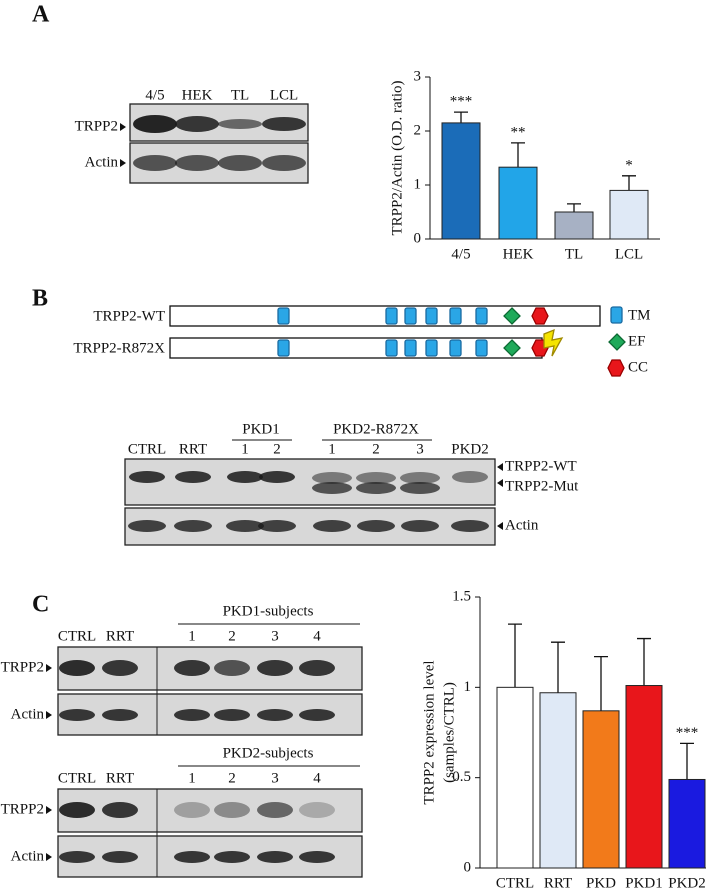 This screenshot has height=892, width=709. Describe the element at coordinates (418, 238) in the screenshot. I see `y-tick-label: 0` at that location.